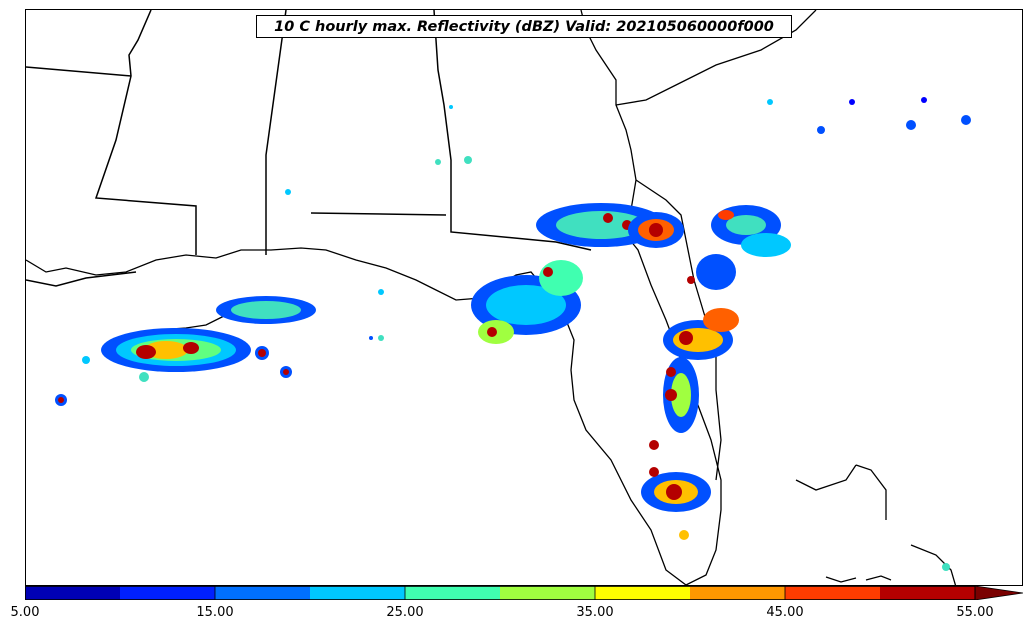  I want to click on colorbar-tick-label: 55.00, so click(975, 612).